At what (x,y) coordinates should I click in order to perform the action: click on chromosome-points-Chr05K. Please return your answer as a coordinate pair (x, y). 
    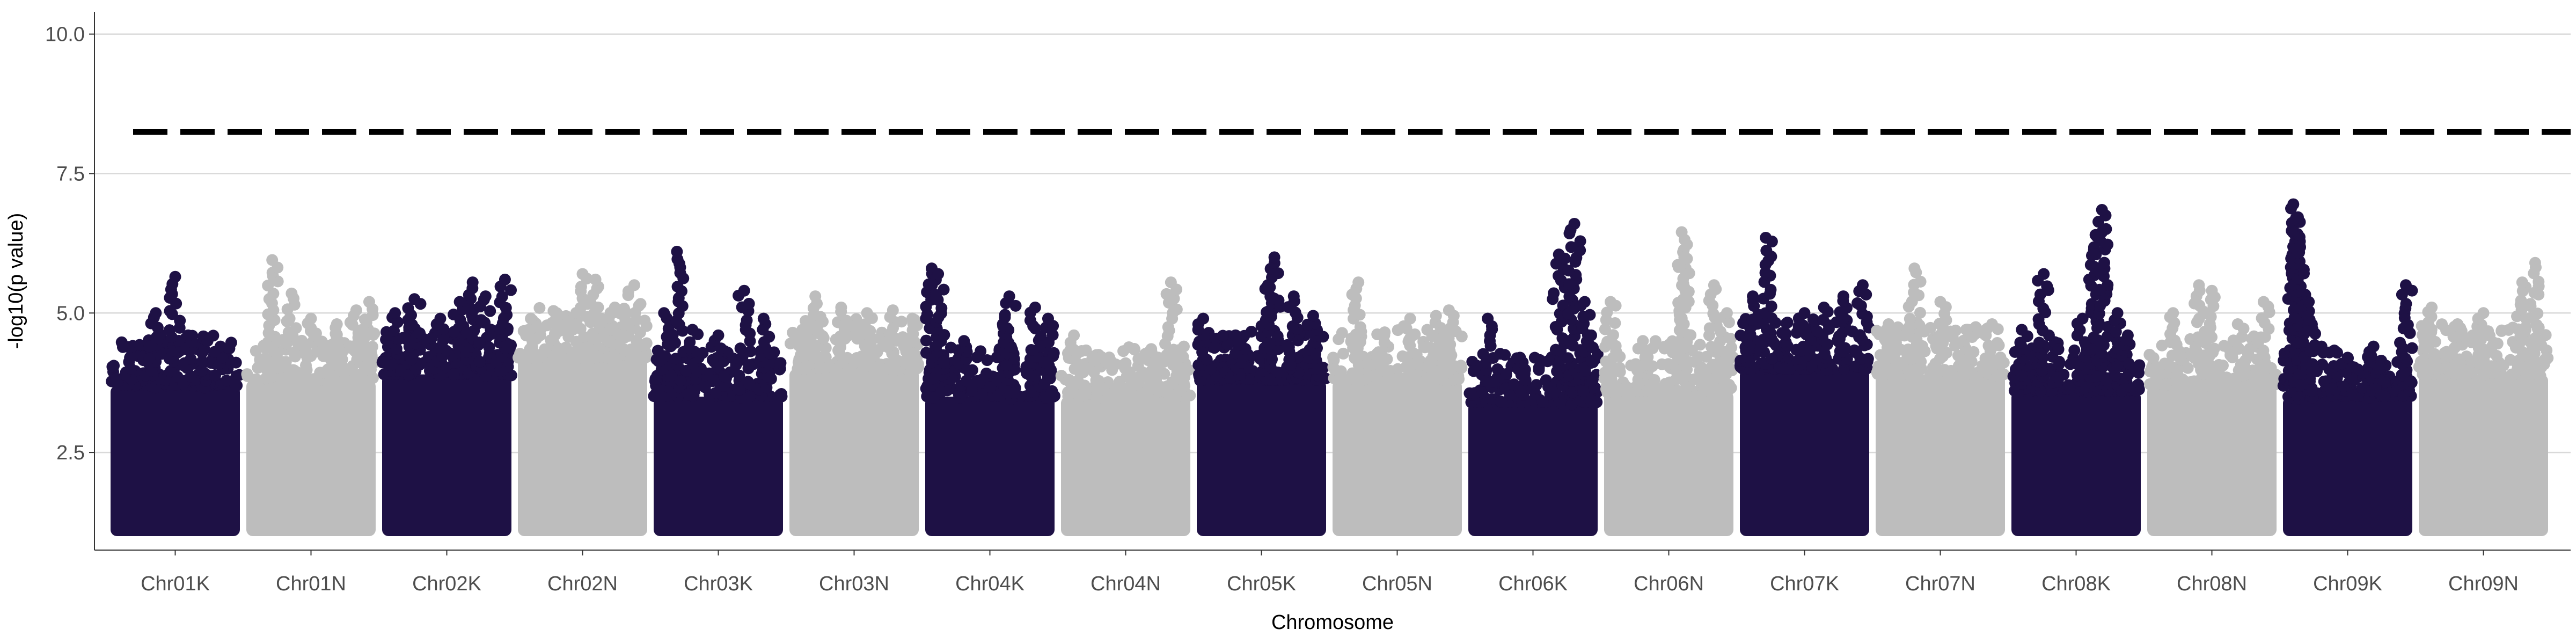
    Looking at the image, I should click on (1262, 394).